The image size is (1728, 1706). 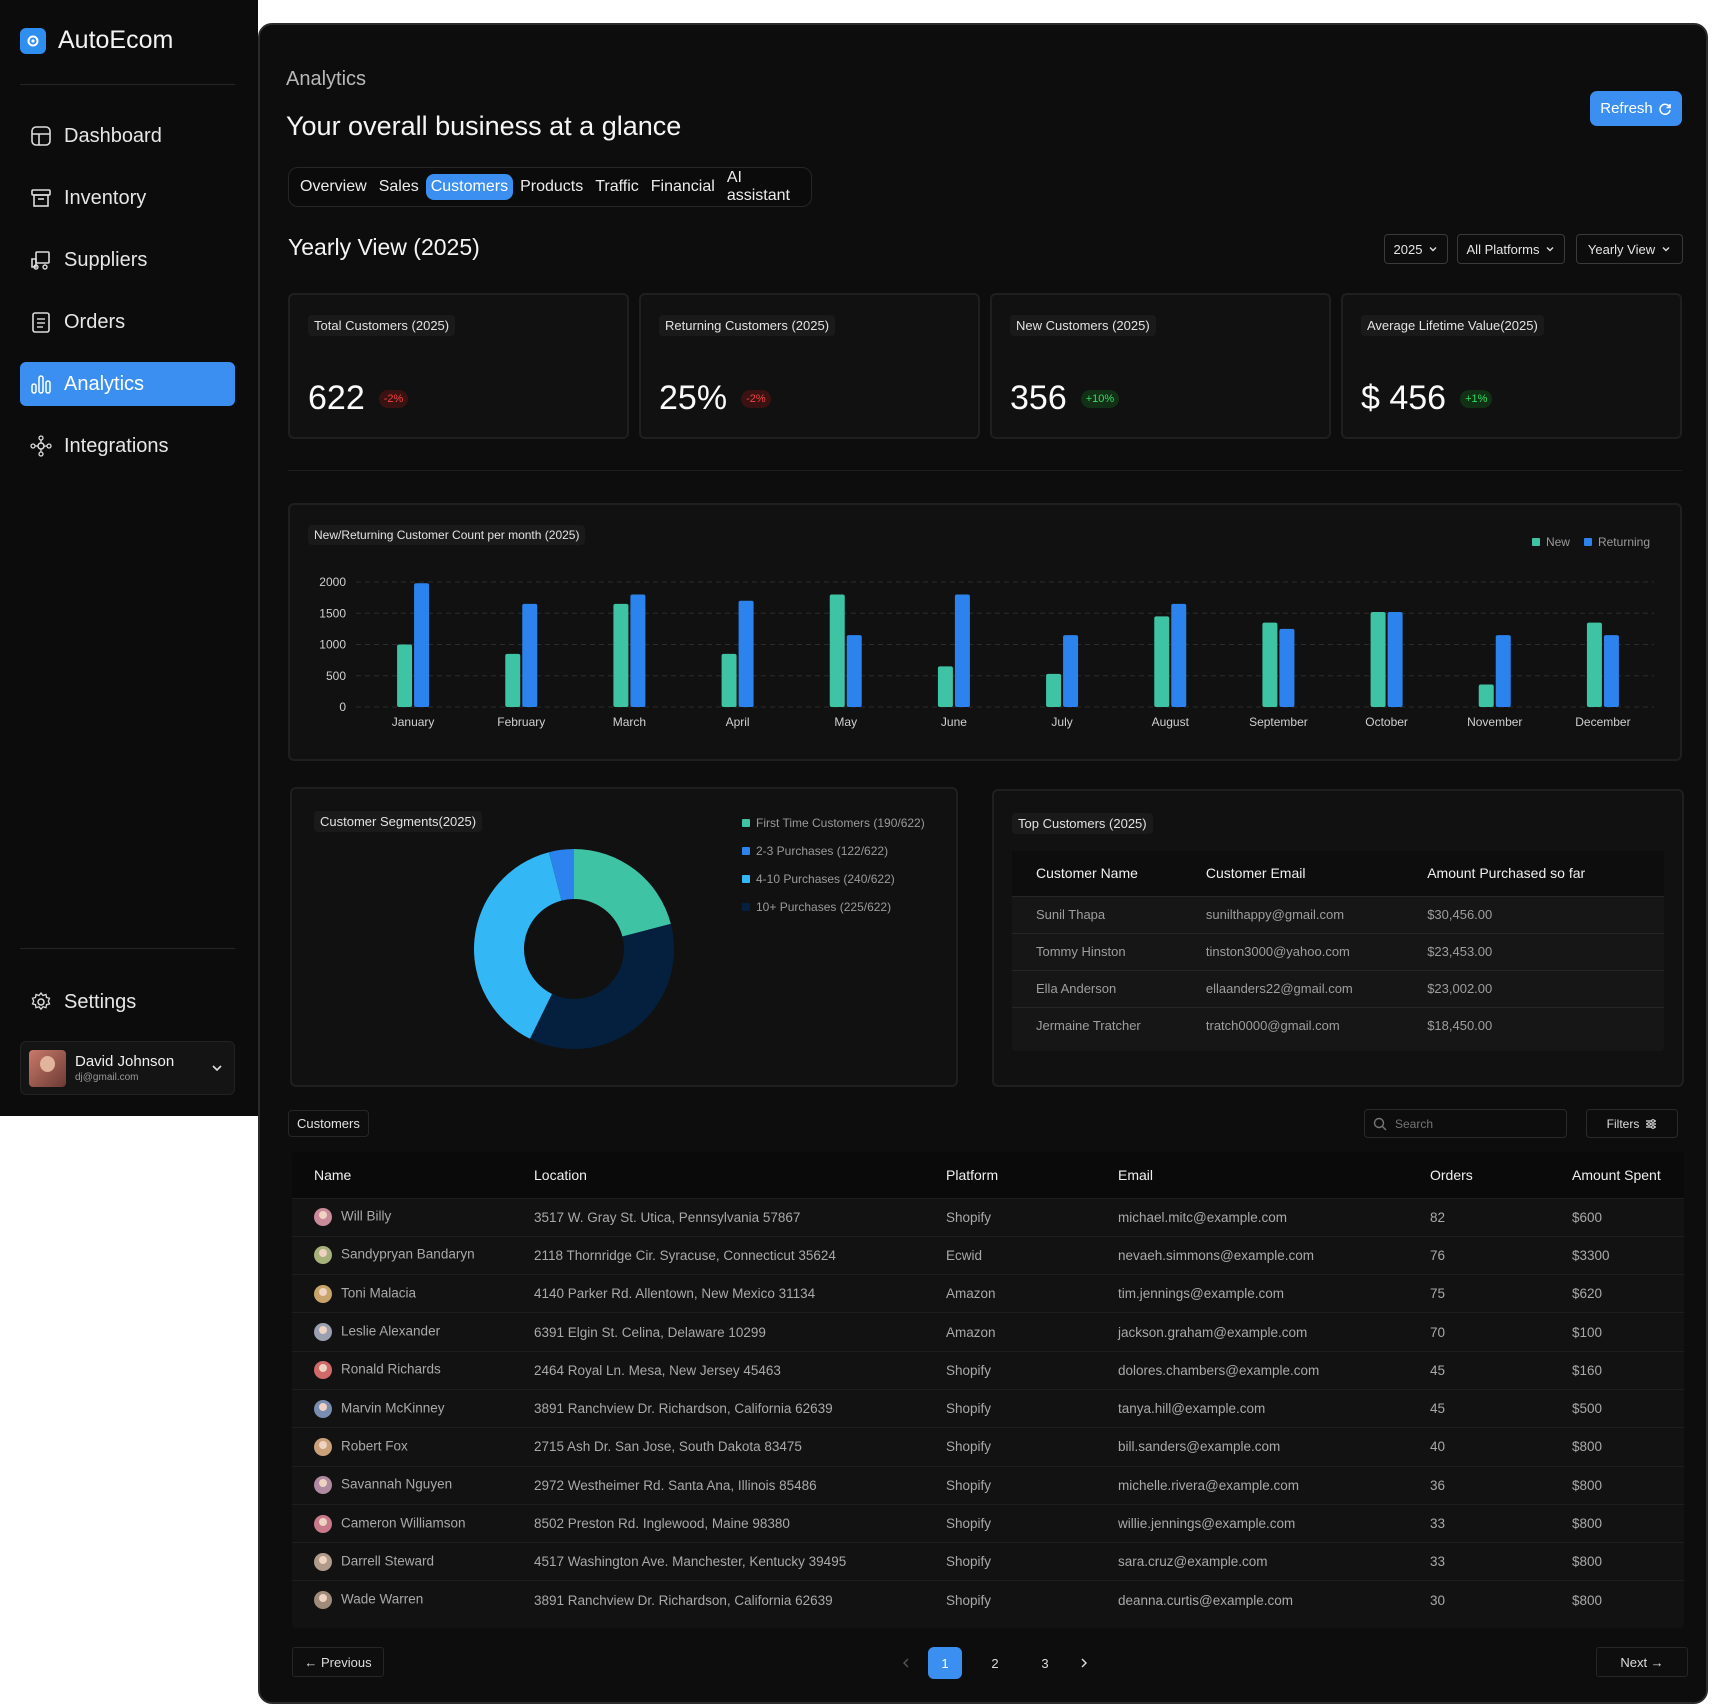 I want to click on brand: AutoEcom, so click(x=96, y=40).